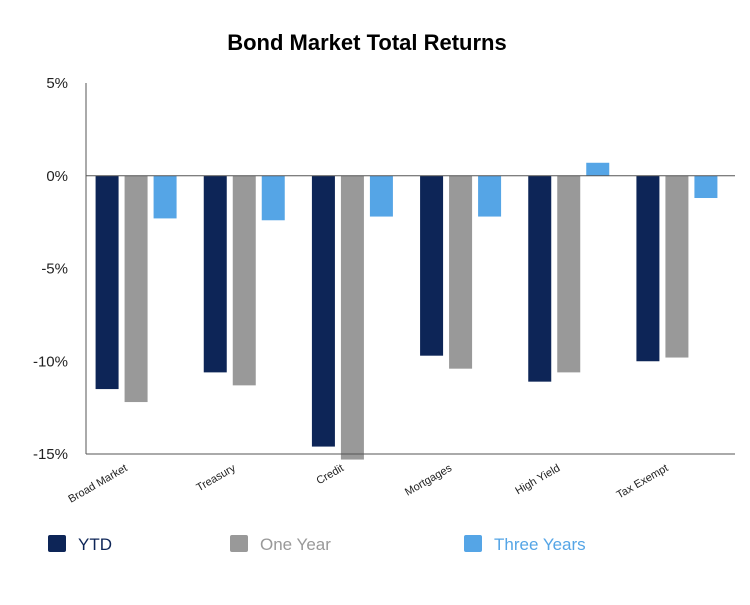  I want to click on bar-ytd-credit, so click(323, 311).